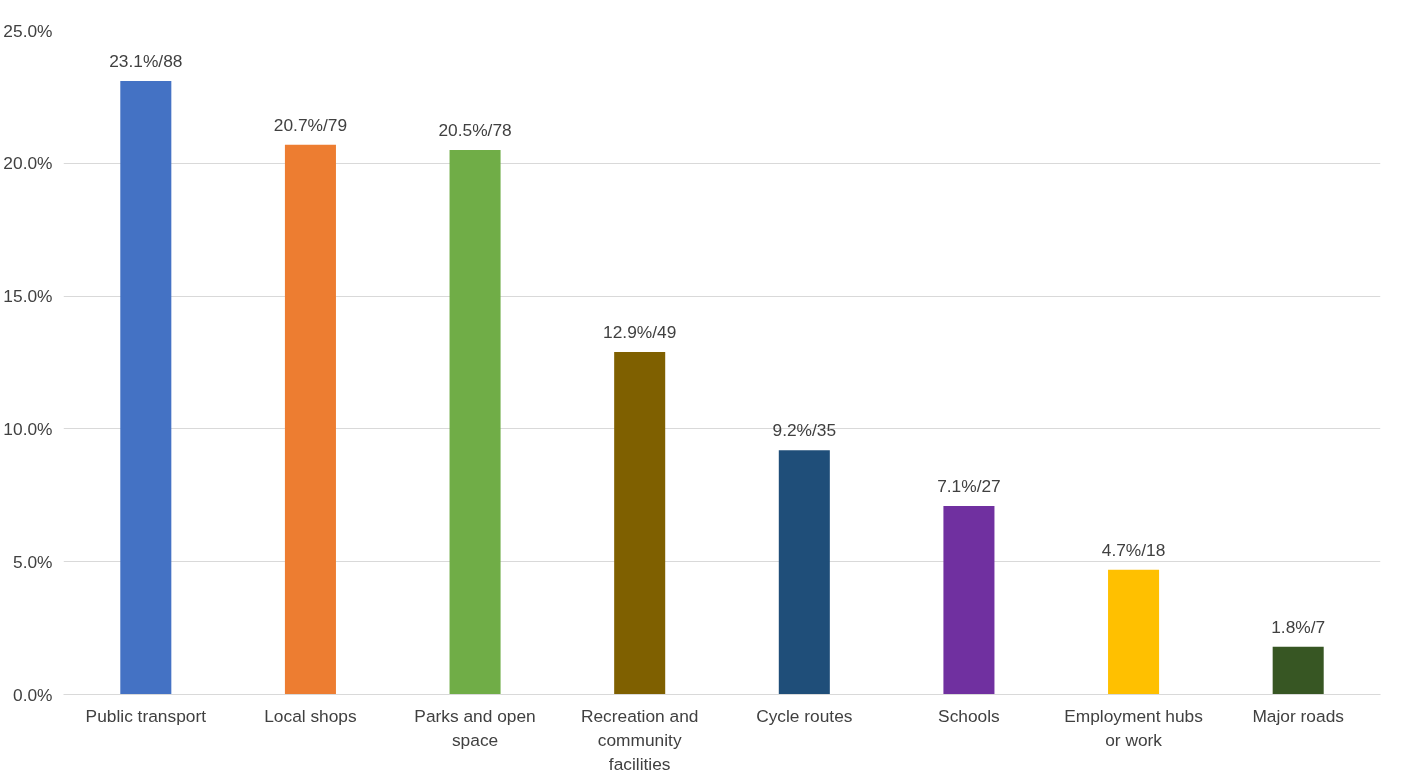  What do you see at coordinates (969, 485) in the screenshot?
I see `data-label: 7.1%/27` at bounding box center [969, 485].